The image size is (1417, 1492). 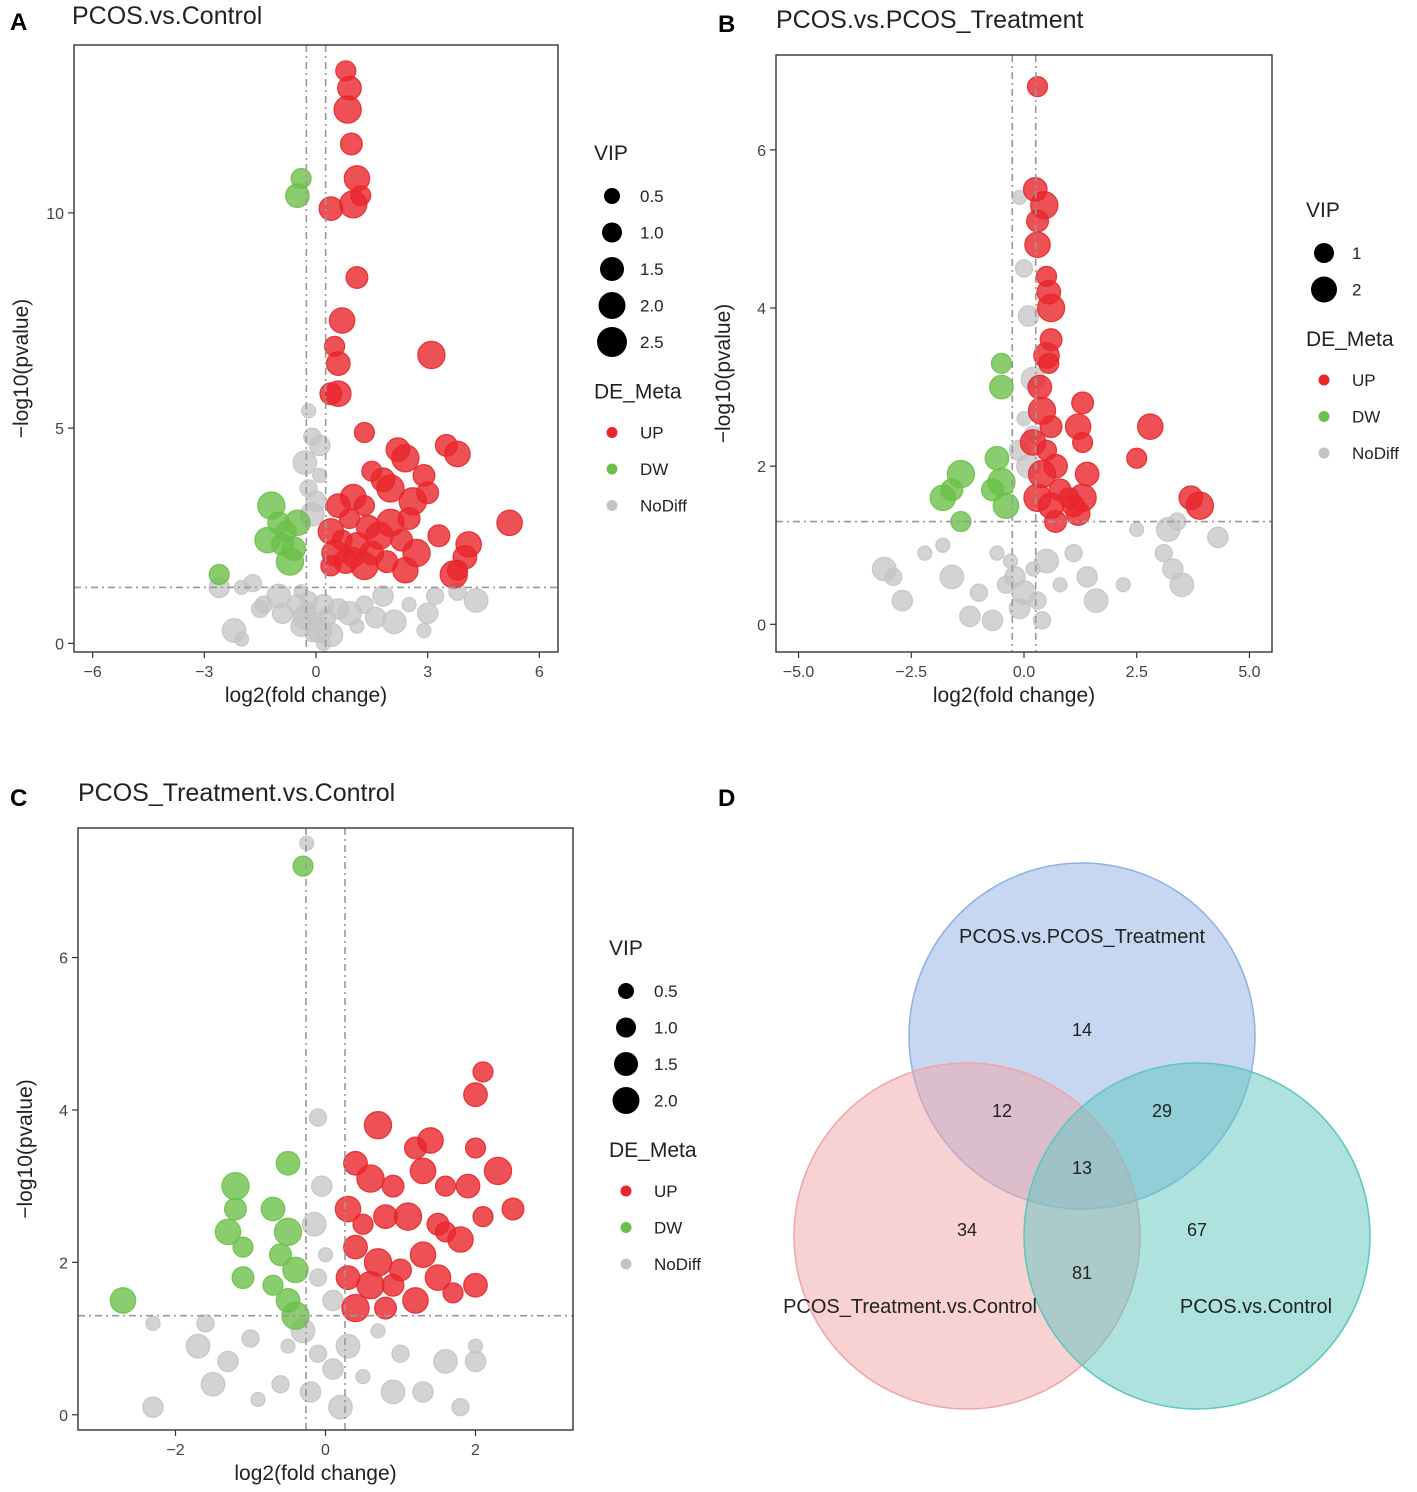 I want to click on legend-nodiff-dot, so click(x=626, y=1264).